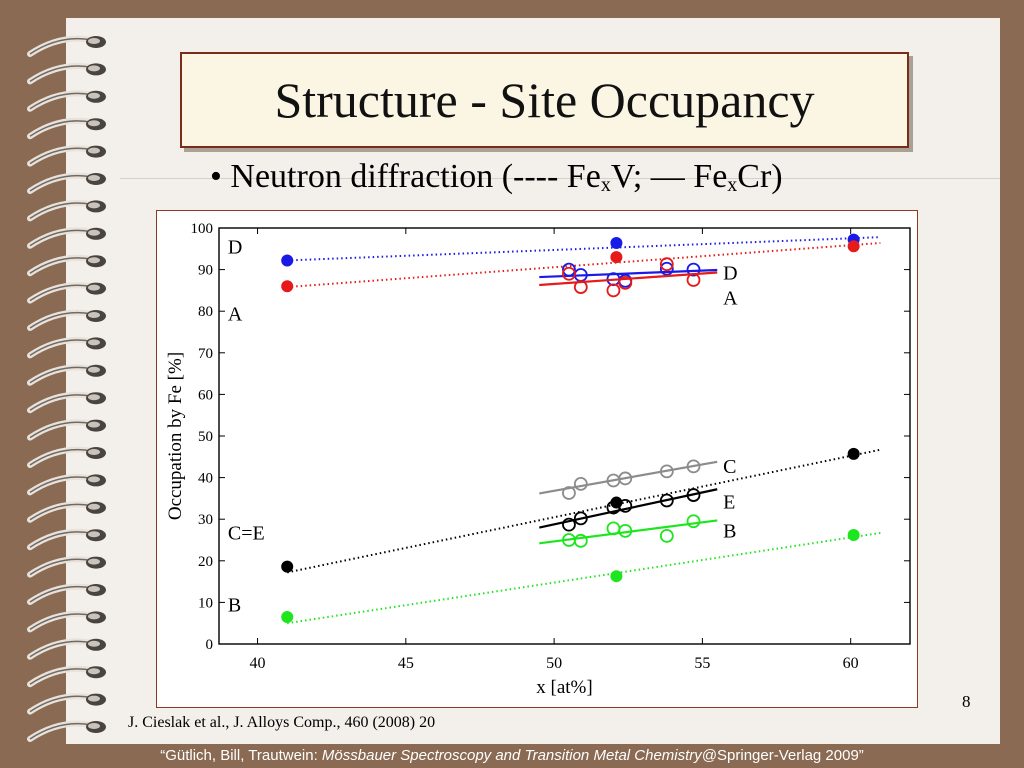 This screenshot has height=768, width=1024. What do you see at coordinates (415, 176) in the screenshot?
I see `bullet-lead: Neutron diffraction (---- Fe` at bounding box center [415, 176].